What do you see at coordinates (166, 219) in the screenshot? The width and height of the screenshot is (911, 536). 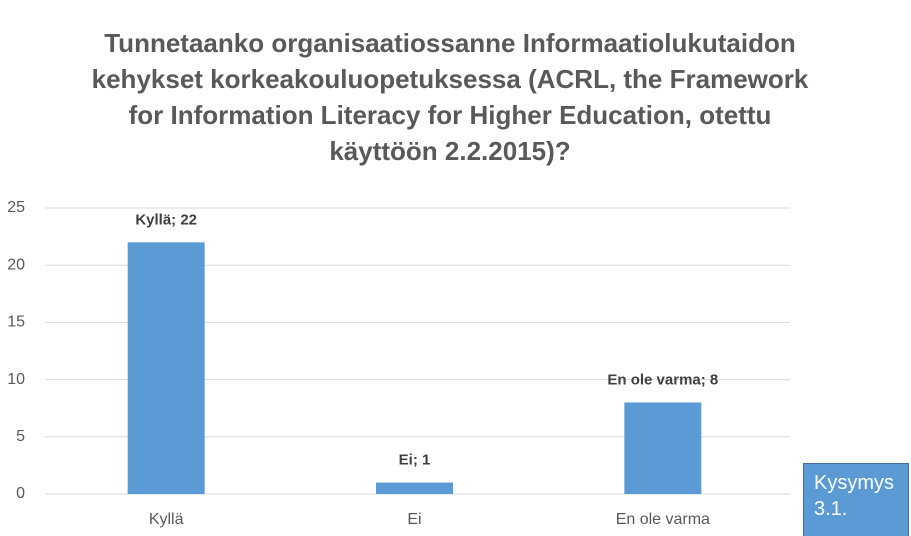 I see `data-label: Kyllä; 22` at bounding box center [166, 219].